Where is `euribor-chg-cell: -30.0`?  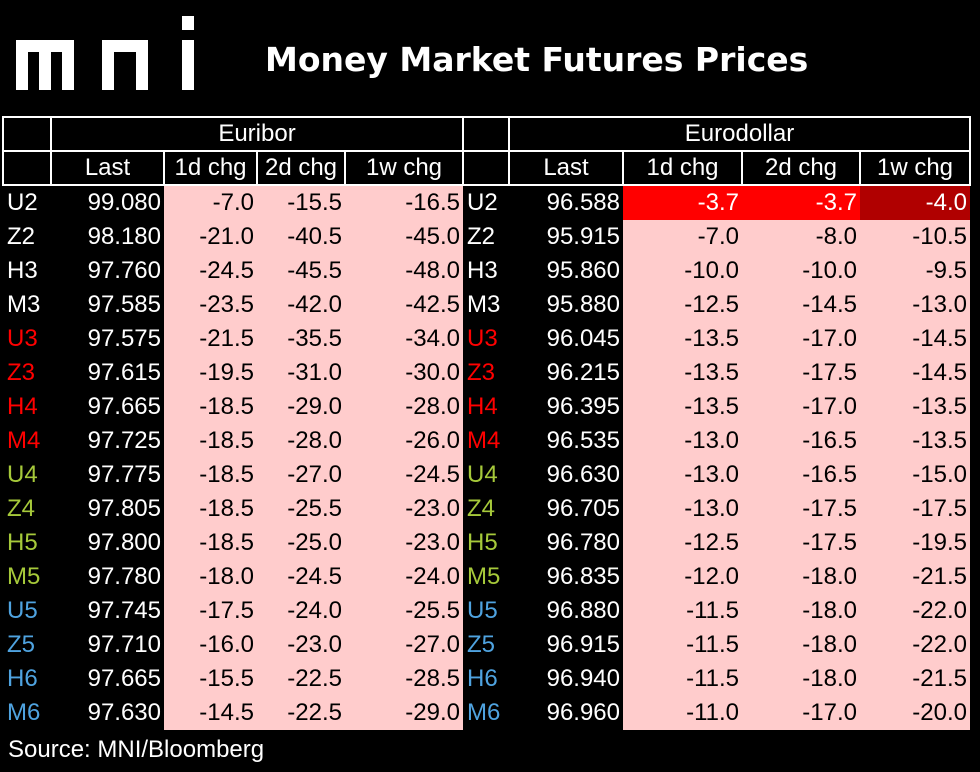 euribor-chg-cell: -30.0 is located at coordinates (404, 373).